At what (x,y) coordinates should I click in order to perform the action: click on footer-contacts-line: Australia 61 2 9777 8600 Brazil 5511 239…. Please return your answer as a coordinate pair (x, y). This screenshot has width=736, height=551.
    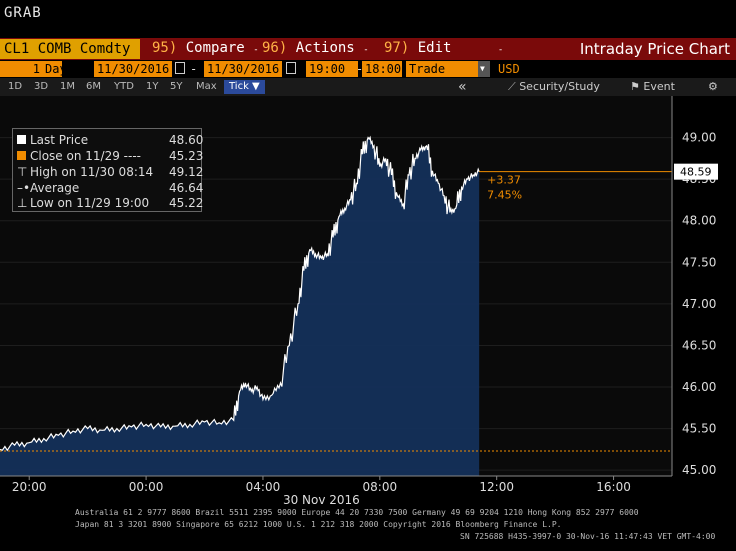
    Looking at the image, I should click on (357, 512).